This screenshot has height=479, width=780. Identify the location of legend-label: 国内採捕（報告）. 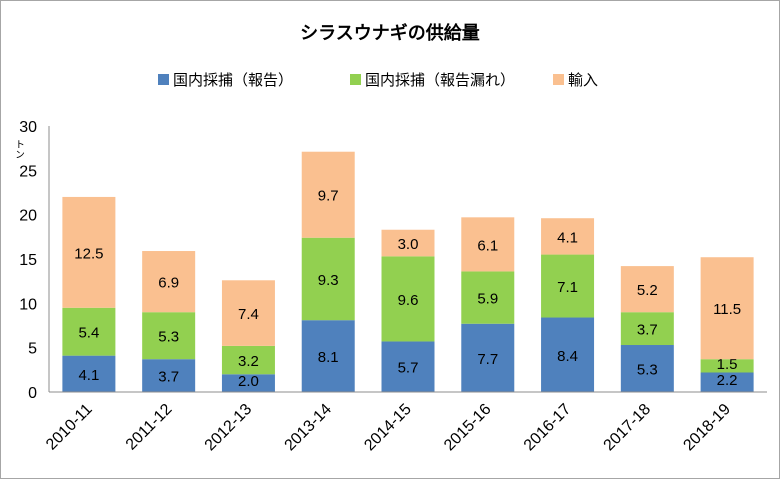
(233, 80).